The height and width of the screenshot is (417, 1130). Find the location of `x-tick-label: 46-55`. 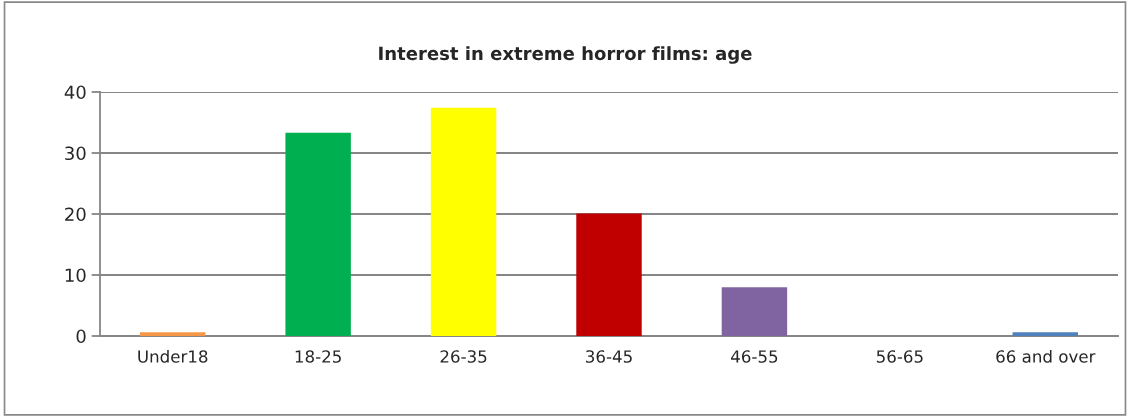

x-tick-label: 46-55 is located at coordinates (754, 356).